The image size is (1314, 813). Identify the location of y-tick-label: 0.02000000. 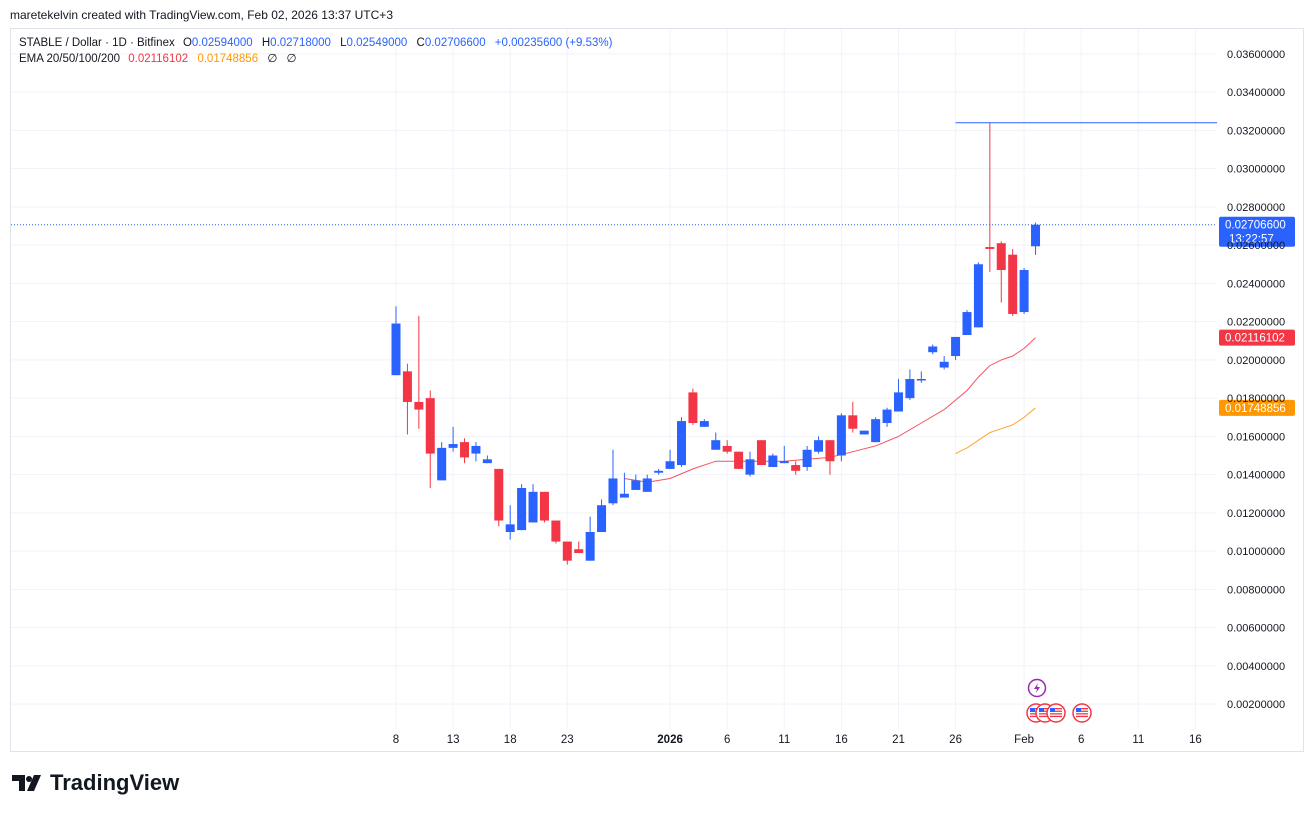
(1256, 361).